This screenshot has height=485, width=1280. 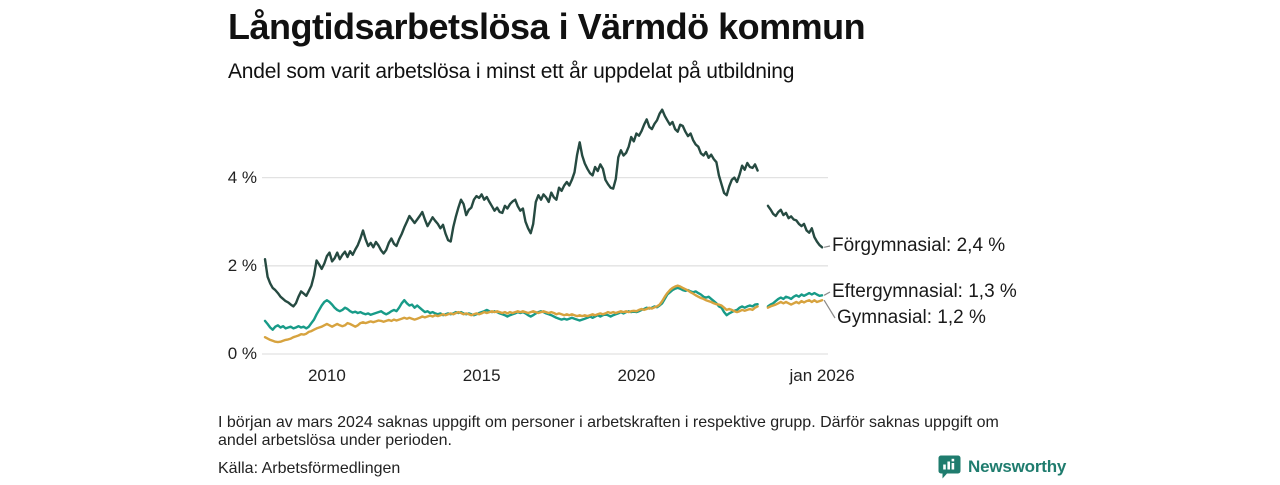 I want to click on newsworthy-logo: Newsworthy, so click(x=1002, y=467).